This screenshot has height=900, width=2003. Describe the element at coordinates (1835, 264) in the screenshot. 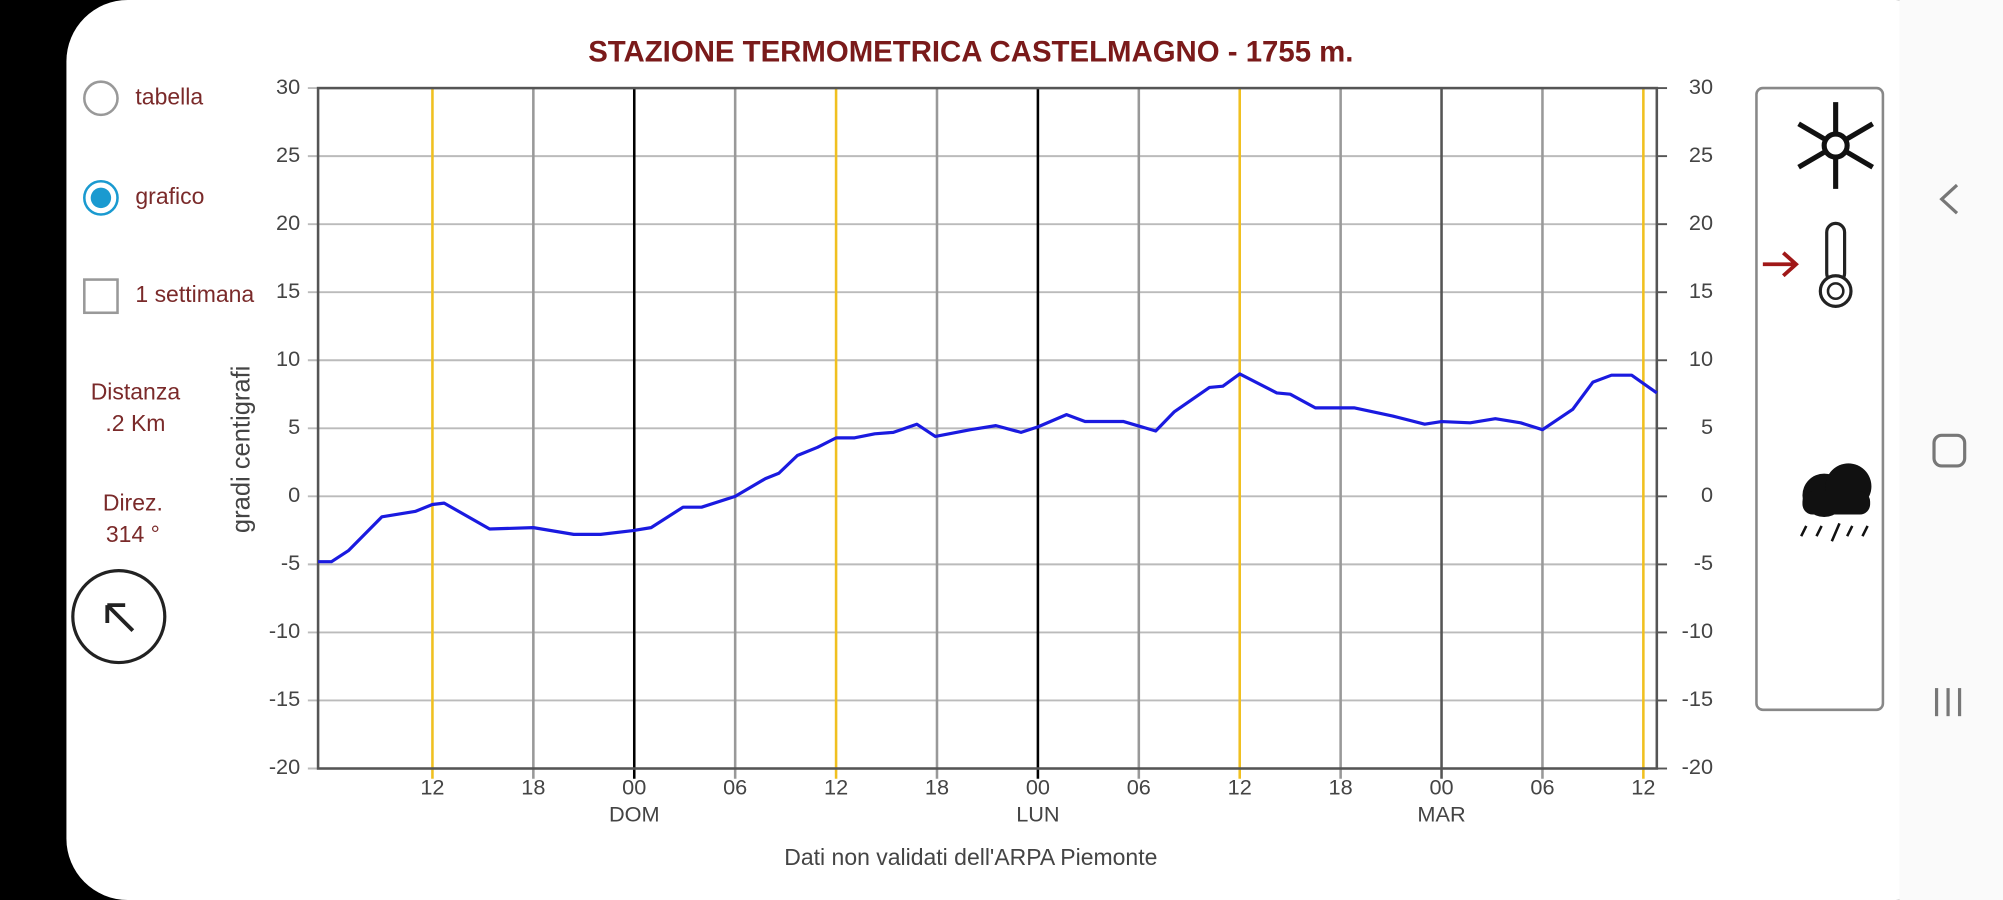

I see `thermometer-icon` at that location.